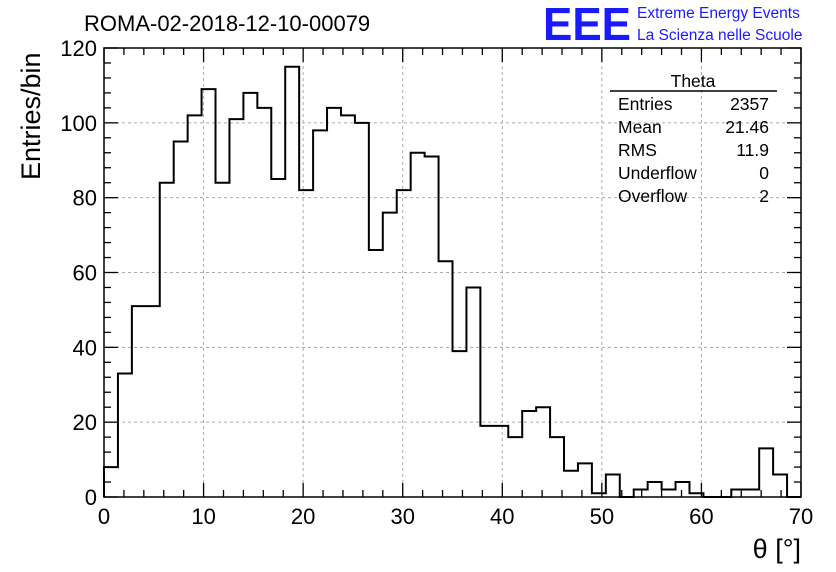  What do you see at coordinates (78, 123) in the screenshot?
I see `y-tick-label: 100` at bounding box center [78, 123].